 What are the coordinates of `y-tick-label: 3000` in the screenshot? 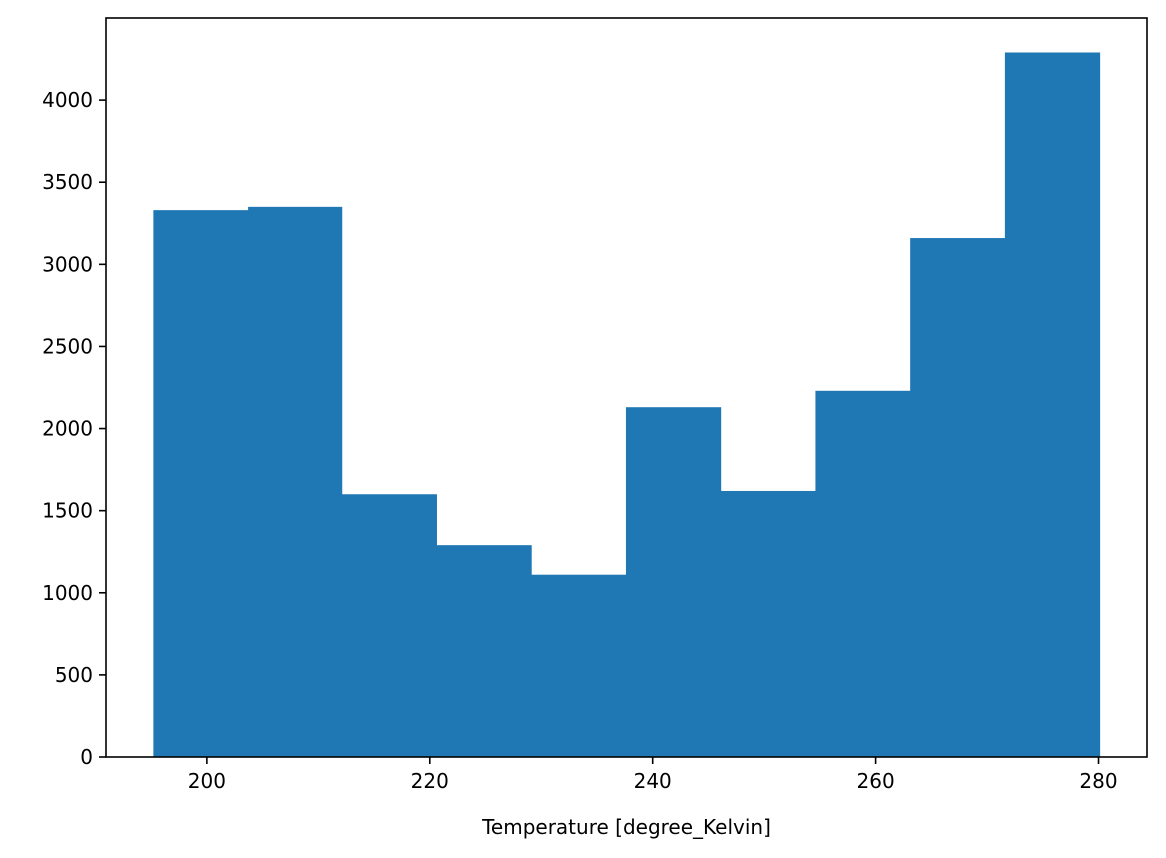 It's located at (67, 264).